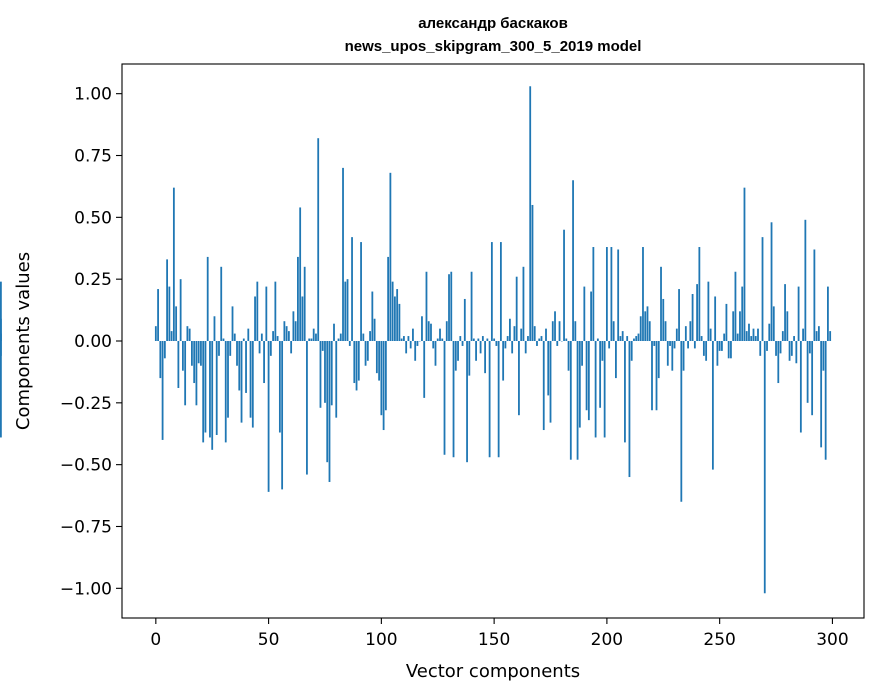 Image resolution: width=880 pixels, height=696 pixels. What do you see at coordinates (832, 640) in the screenshot?
I see `x-tick-label: 300` at bounding box center [832, 640].